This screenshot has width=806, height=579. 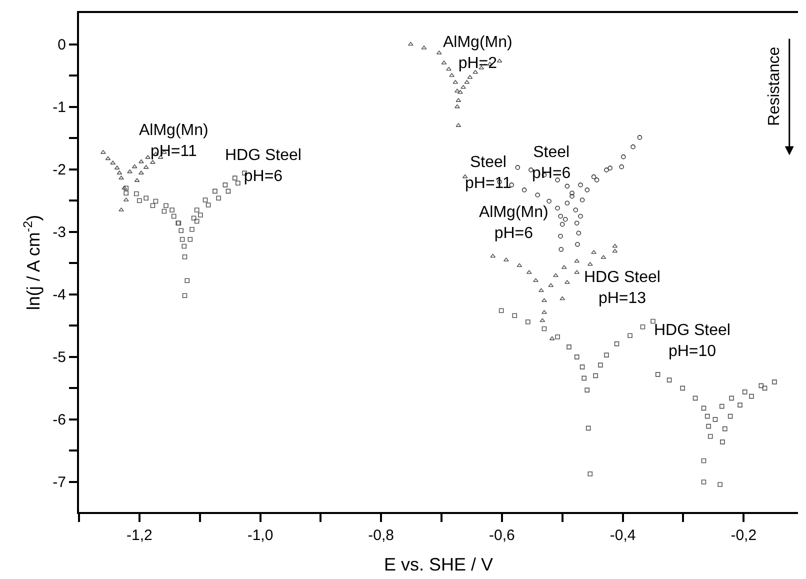 I want to click on annotation: AlMg(Mn) pH=2, so click(x=477, y=53).